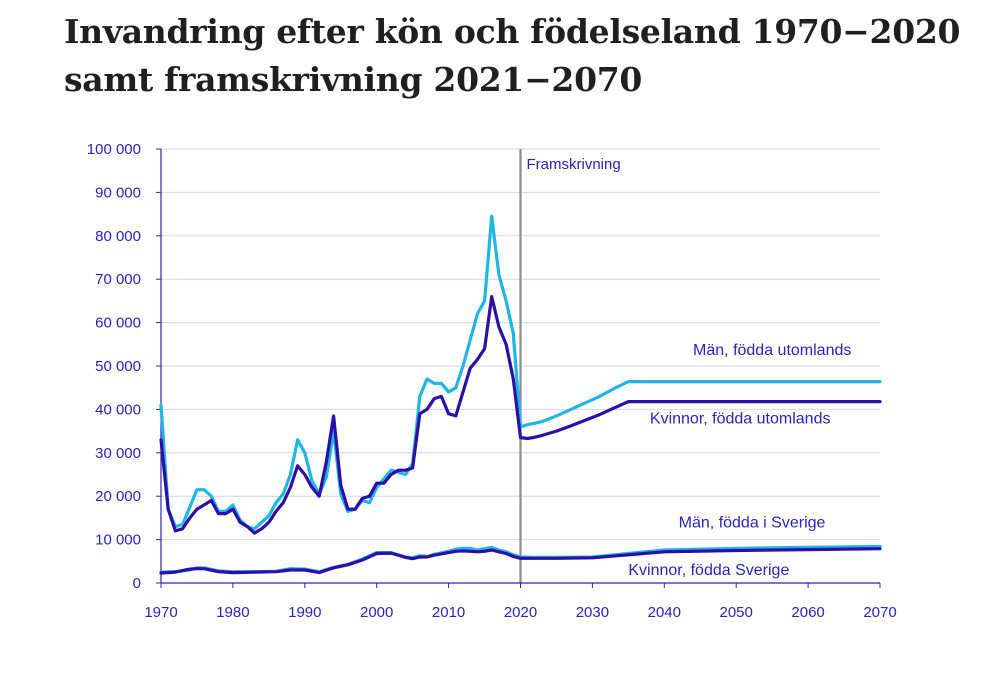  What do you see at coordinates (118, 540) in the screenshot?
I see `y-tick-label: 10 000` at bounding box center [118, 540].